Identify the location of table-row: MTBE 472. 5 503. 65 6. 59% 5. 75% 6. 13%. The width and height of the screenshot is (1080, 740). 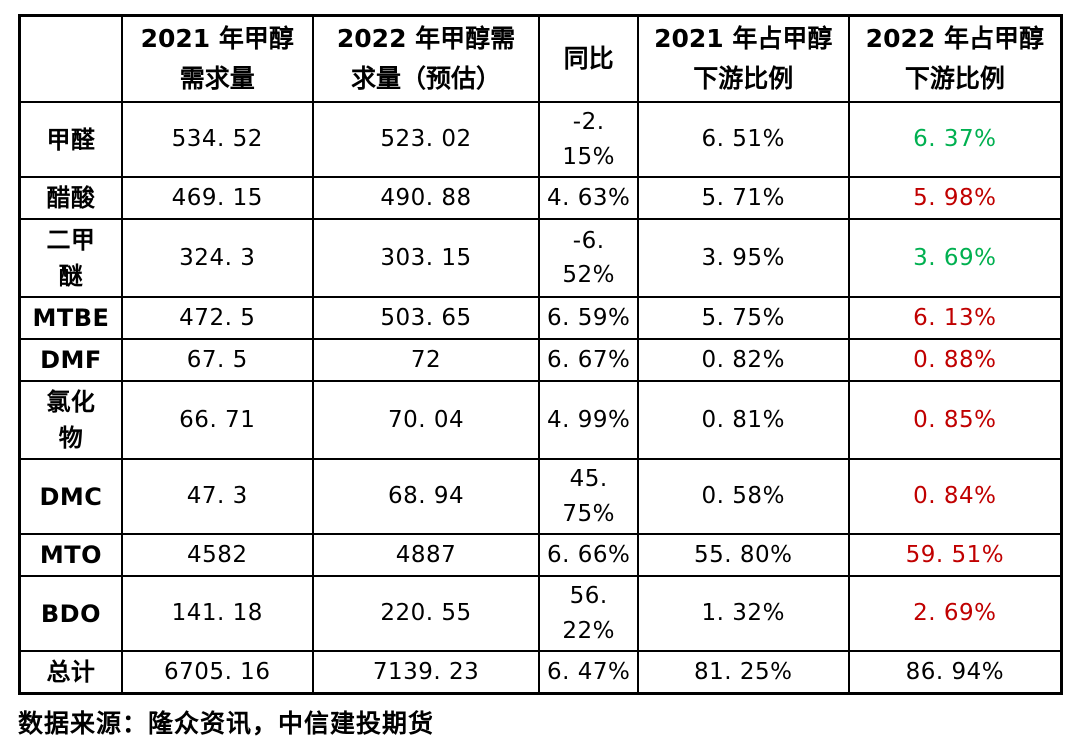
(540, 318).